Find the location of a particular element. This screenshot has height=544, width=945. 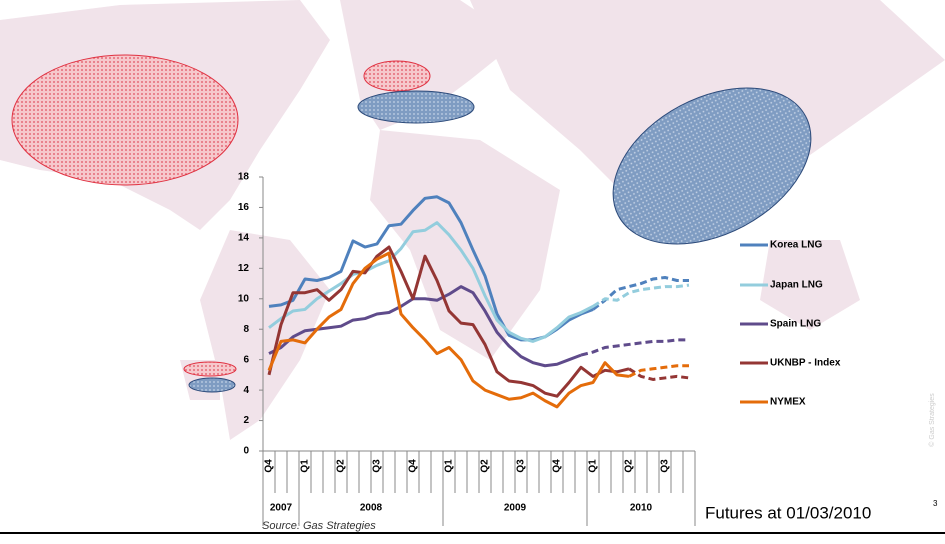

source: Source: Gas Strategies is located at coordinates (319, 526).